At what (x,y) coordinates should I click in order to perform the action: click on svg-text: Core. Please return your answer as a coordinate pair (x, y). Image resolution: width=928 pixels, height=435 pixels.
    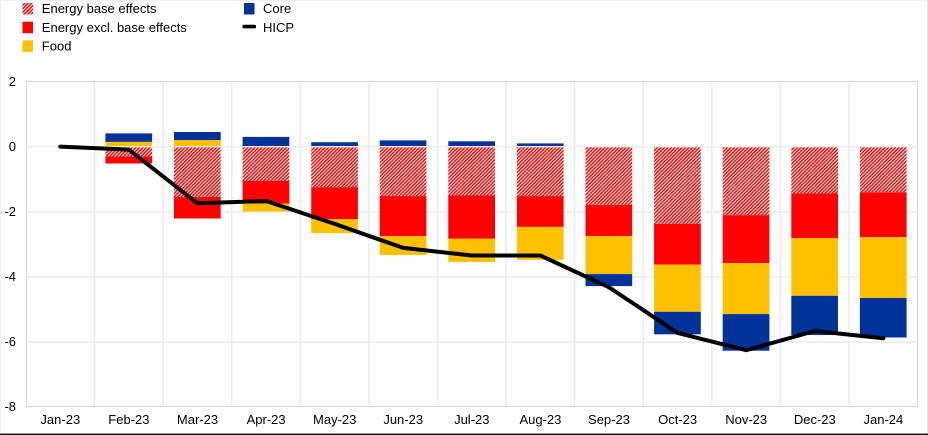
    Looking at the image, I should click on (277, 8).